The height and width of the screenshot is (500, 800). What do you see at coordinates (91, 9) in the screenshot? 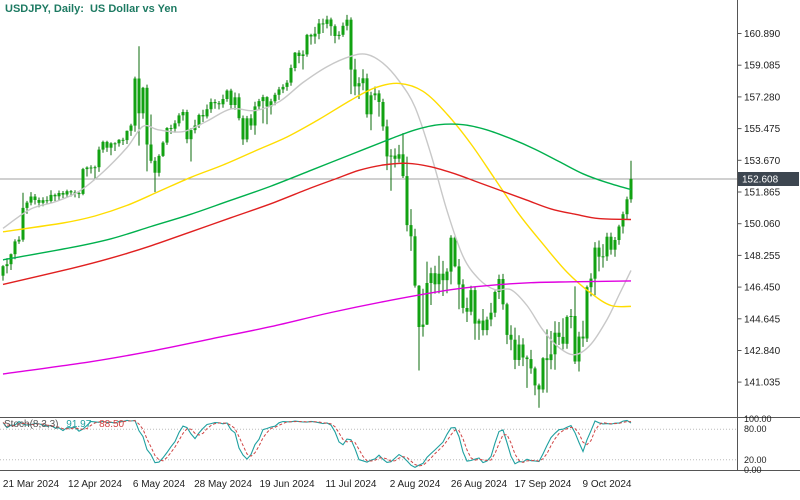
I see `chart-title: USDJPY, Daily: US Dollar vs Yen` at bounding box center [91, 9].